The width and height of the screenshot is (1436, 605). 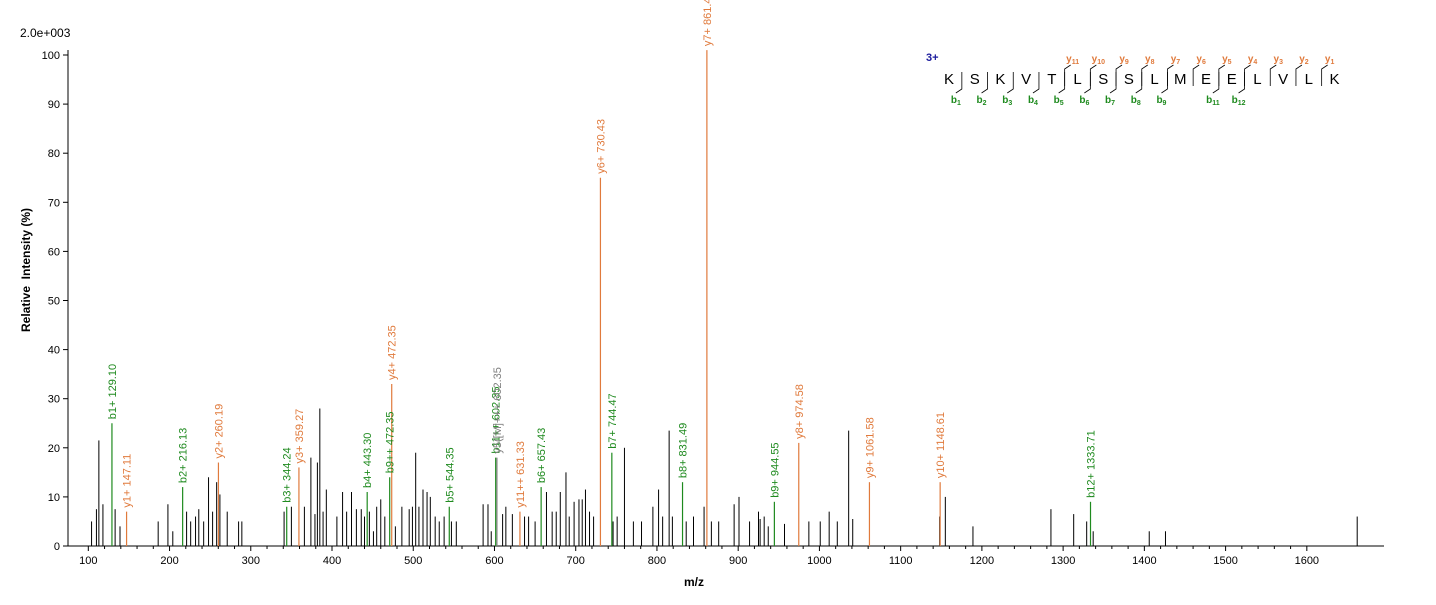 I want to click on sequence-residue: M, so click(x=1180, y=79).